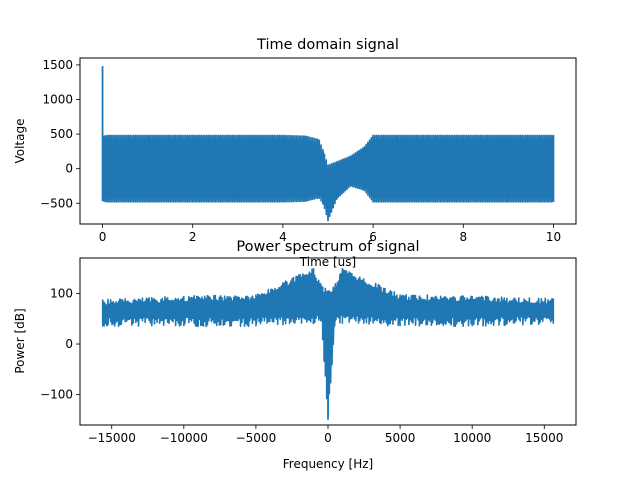 The height and width of the screenshot is (480, 640). I want to click on y-axis: −500 0 500 1000 1500, so click(60, 134).